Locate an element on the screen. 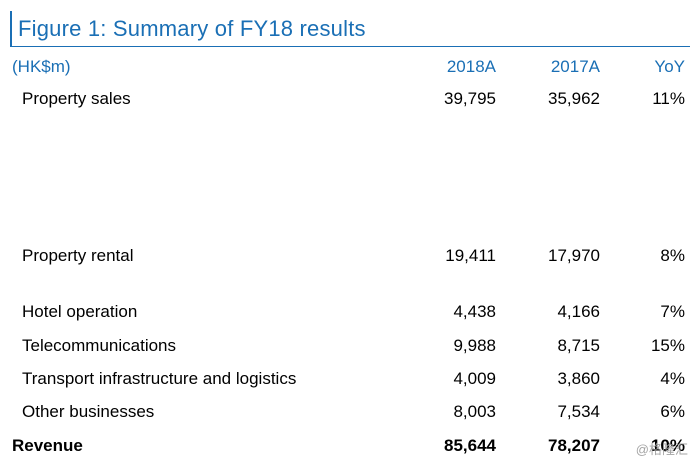 Image resolution: width=700 pixels, height=464 pixels. watermark: @格隆汇 is located at coordinates (661, 449).